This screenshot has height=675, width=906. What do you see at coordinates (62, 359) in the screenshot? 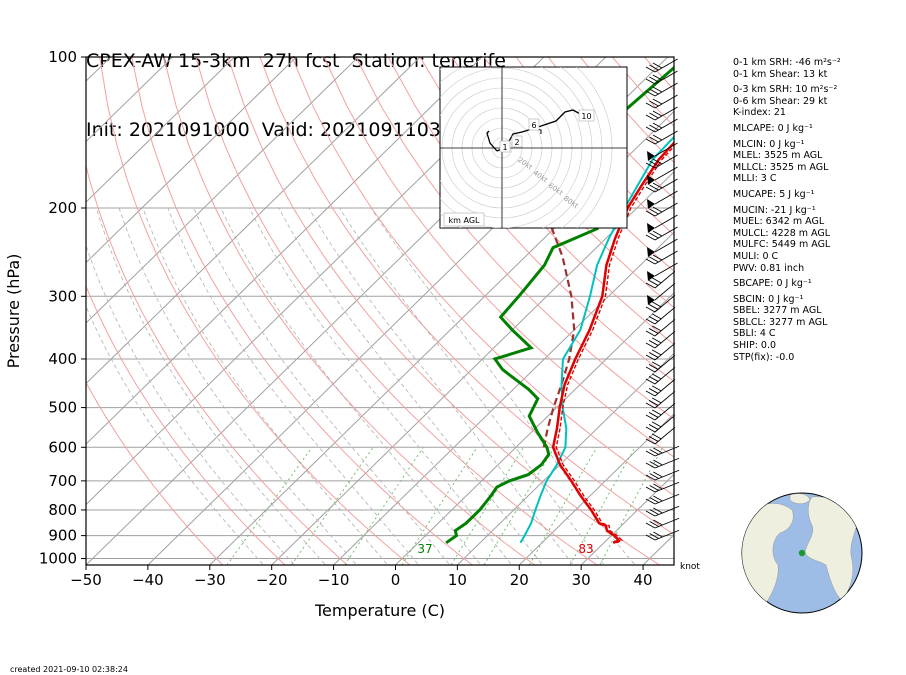
I see `y-tick-label: 400` at bounding box center [62, 359].